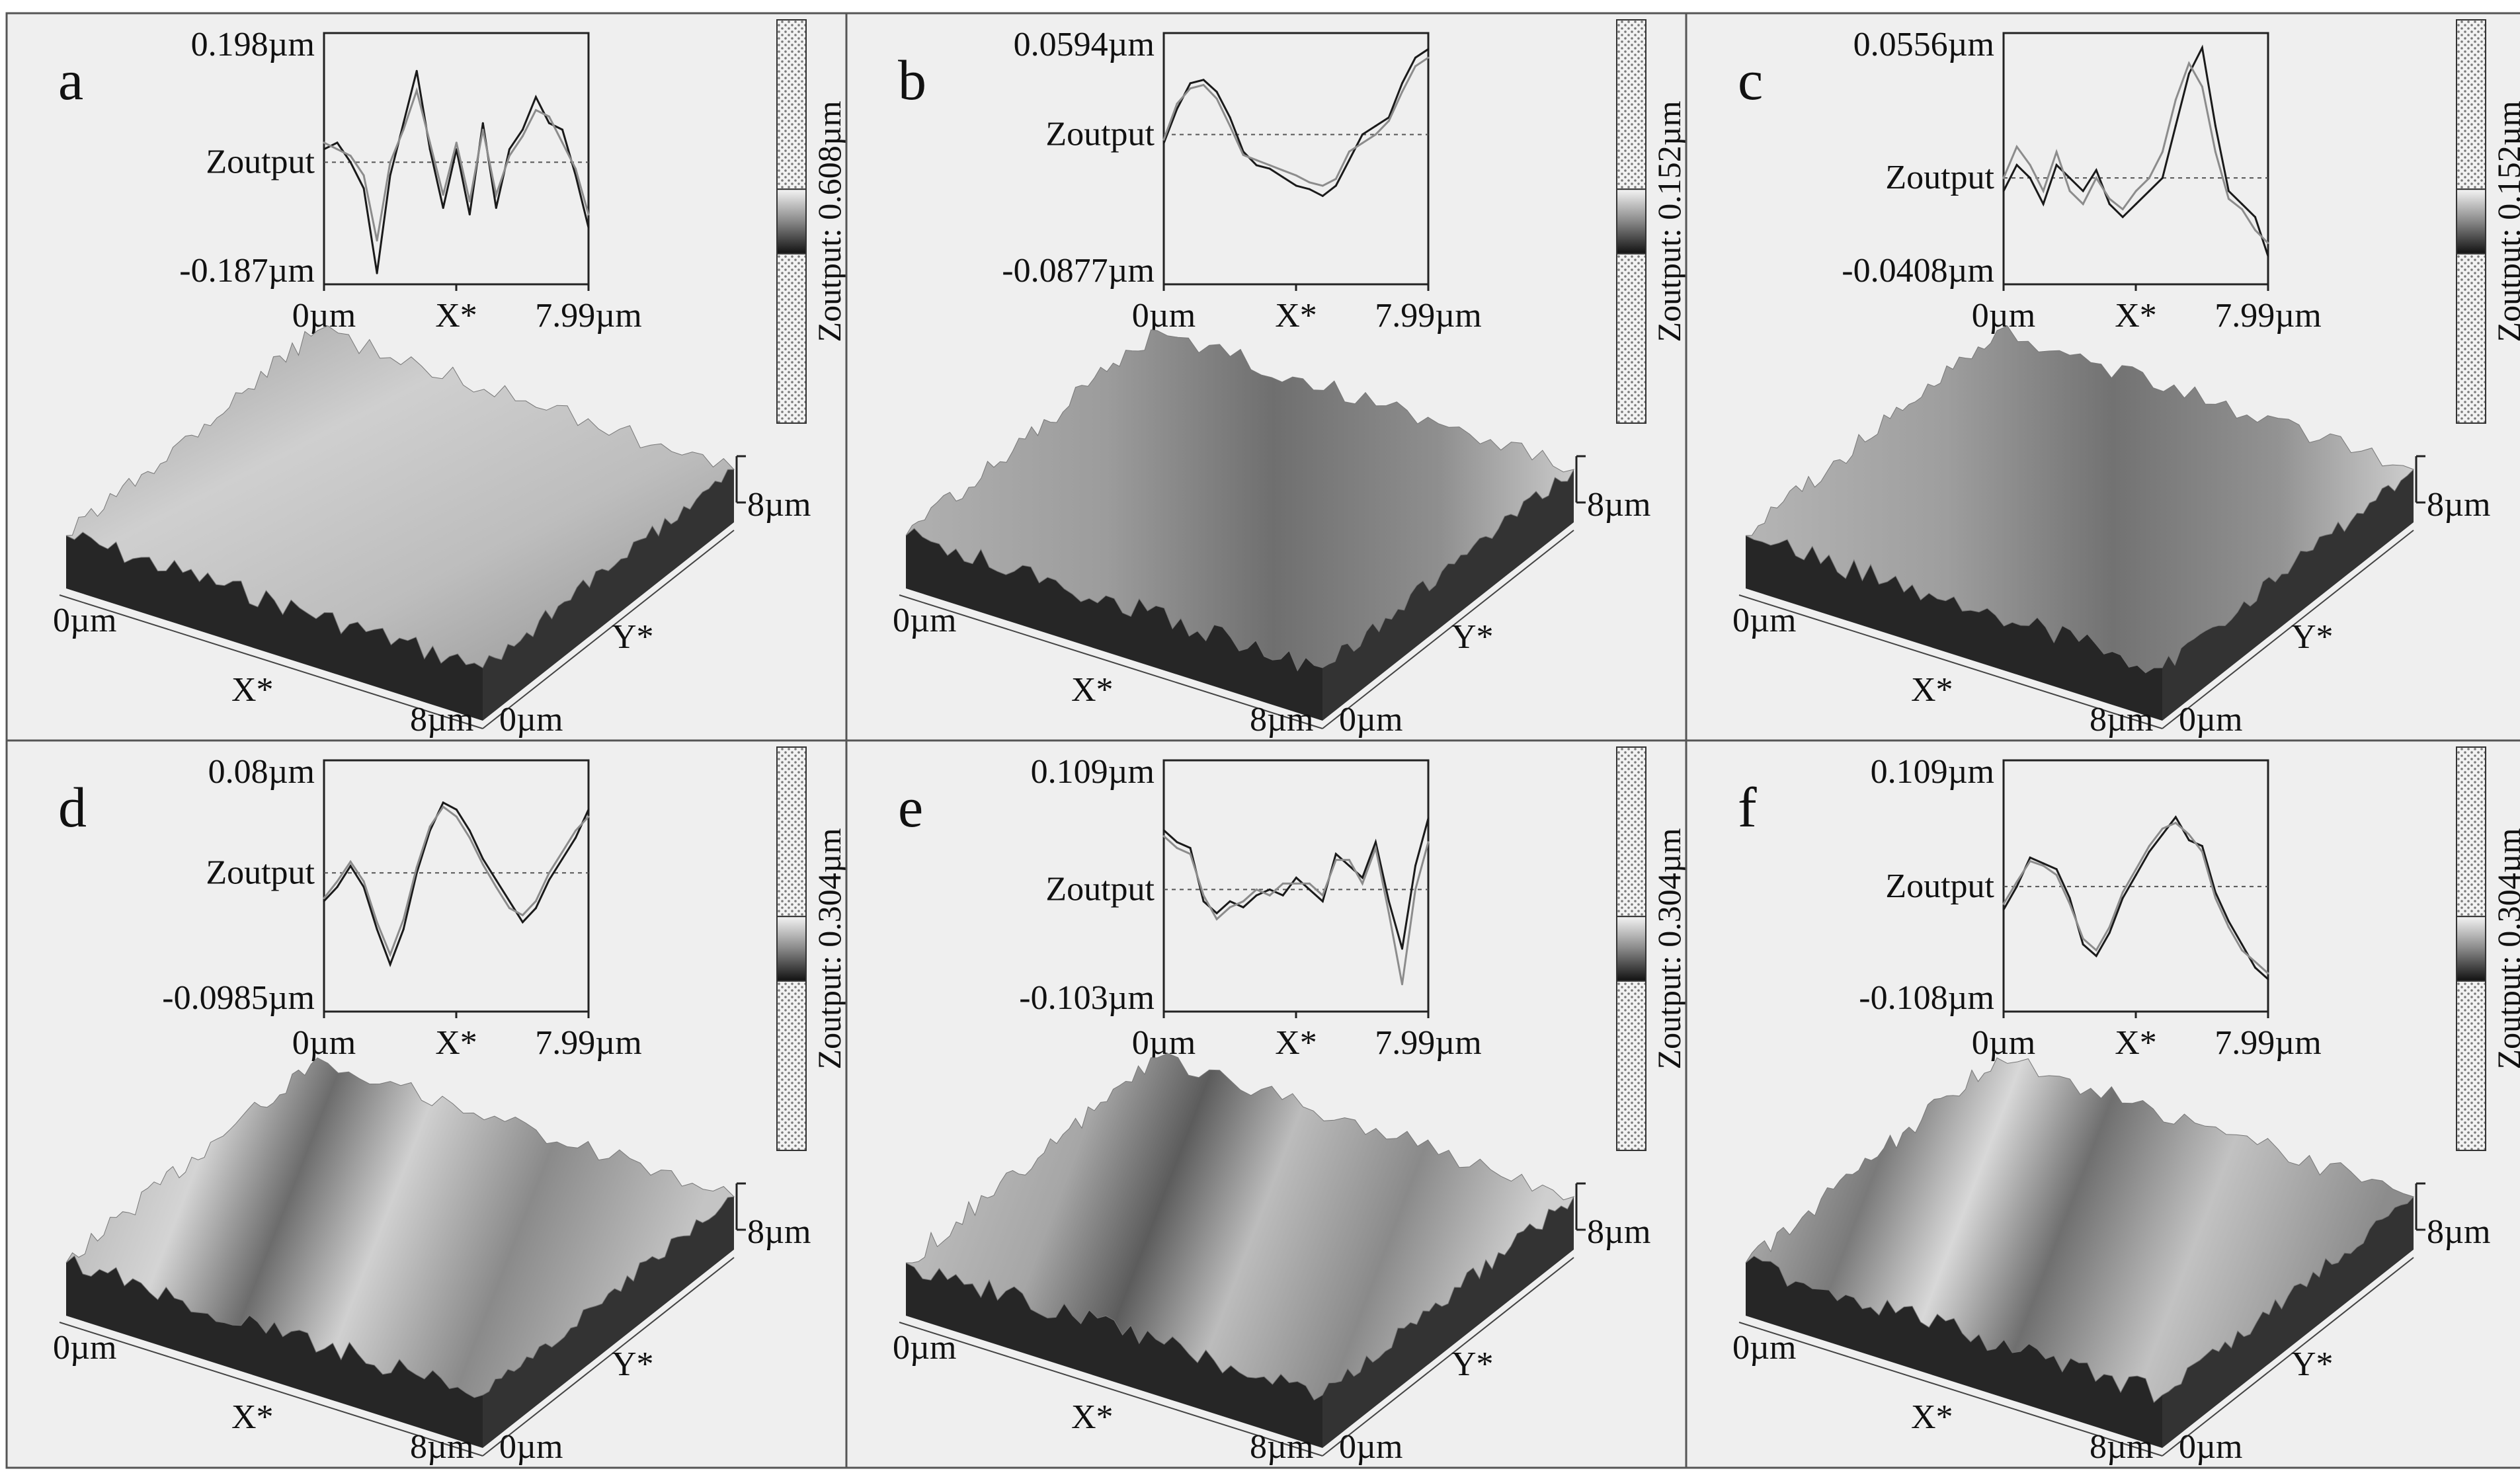 The width and height of the screenshot is (2520, 1479). I want to click on surface-y-start-label: 0µm, so click(531, 1447).